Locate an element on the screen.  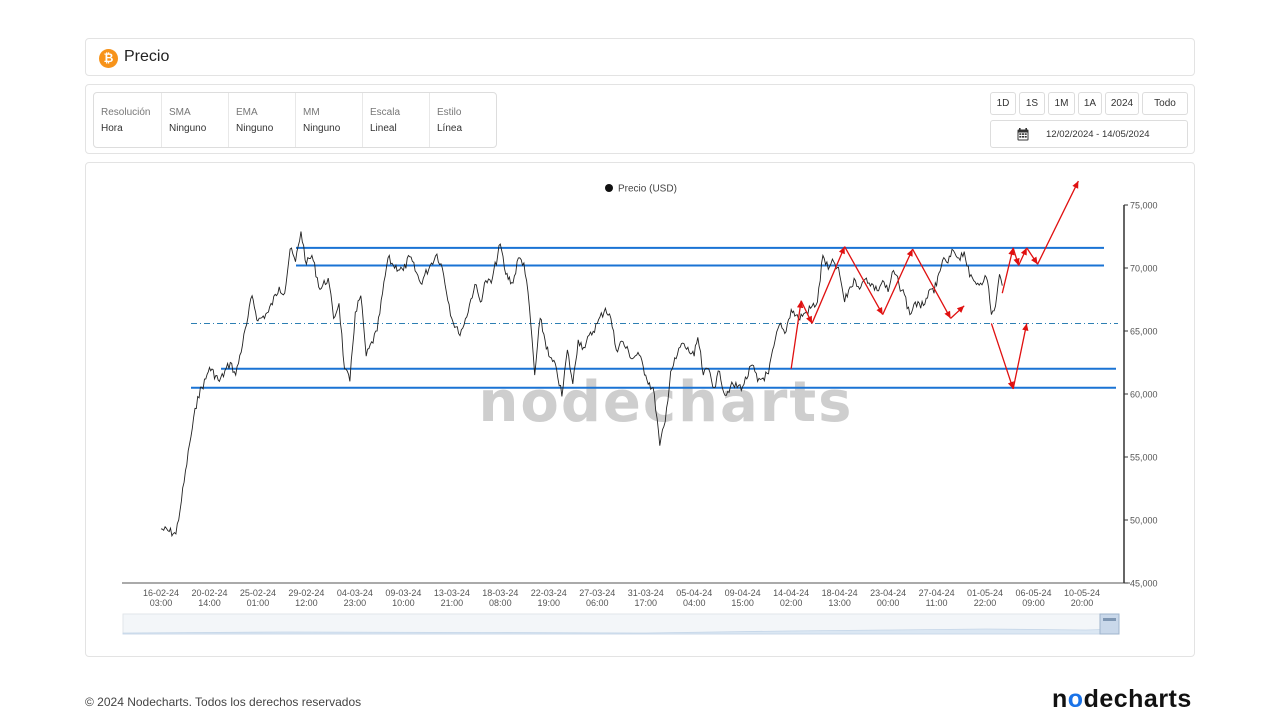
projection-alt-arrow-segment is located at coordinates (1002, 356).